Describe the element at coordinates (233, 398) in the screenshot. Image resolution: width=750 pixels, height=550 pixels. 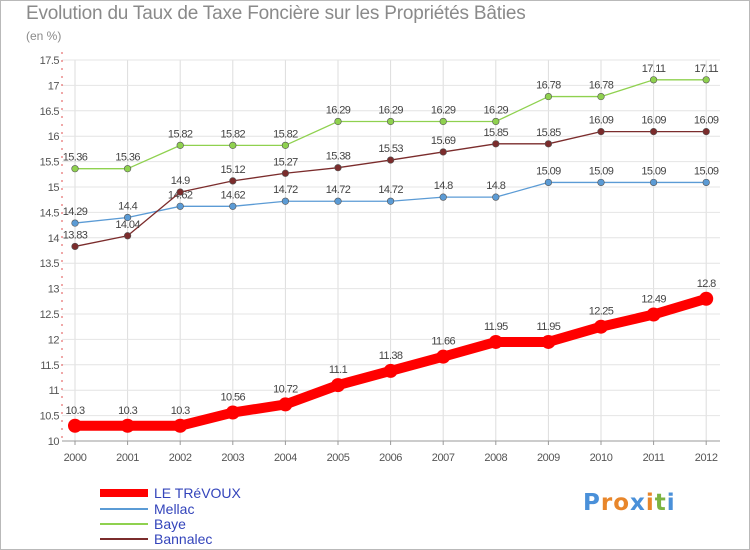
I see `data-label: 10.56` at that location.